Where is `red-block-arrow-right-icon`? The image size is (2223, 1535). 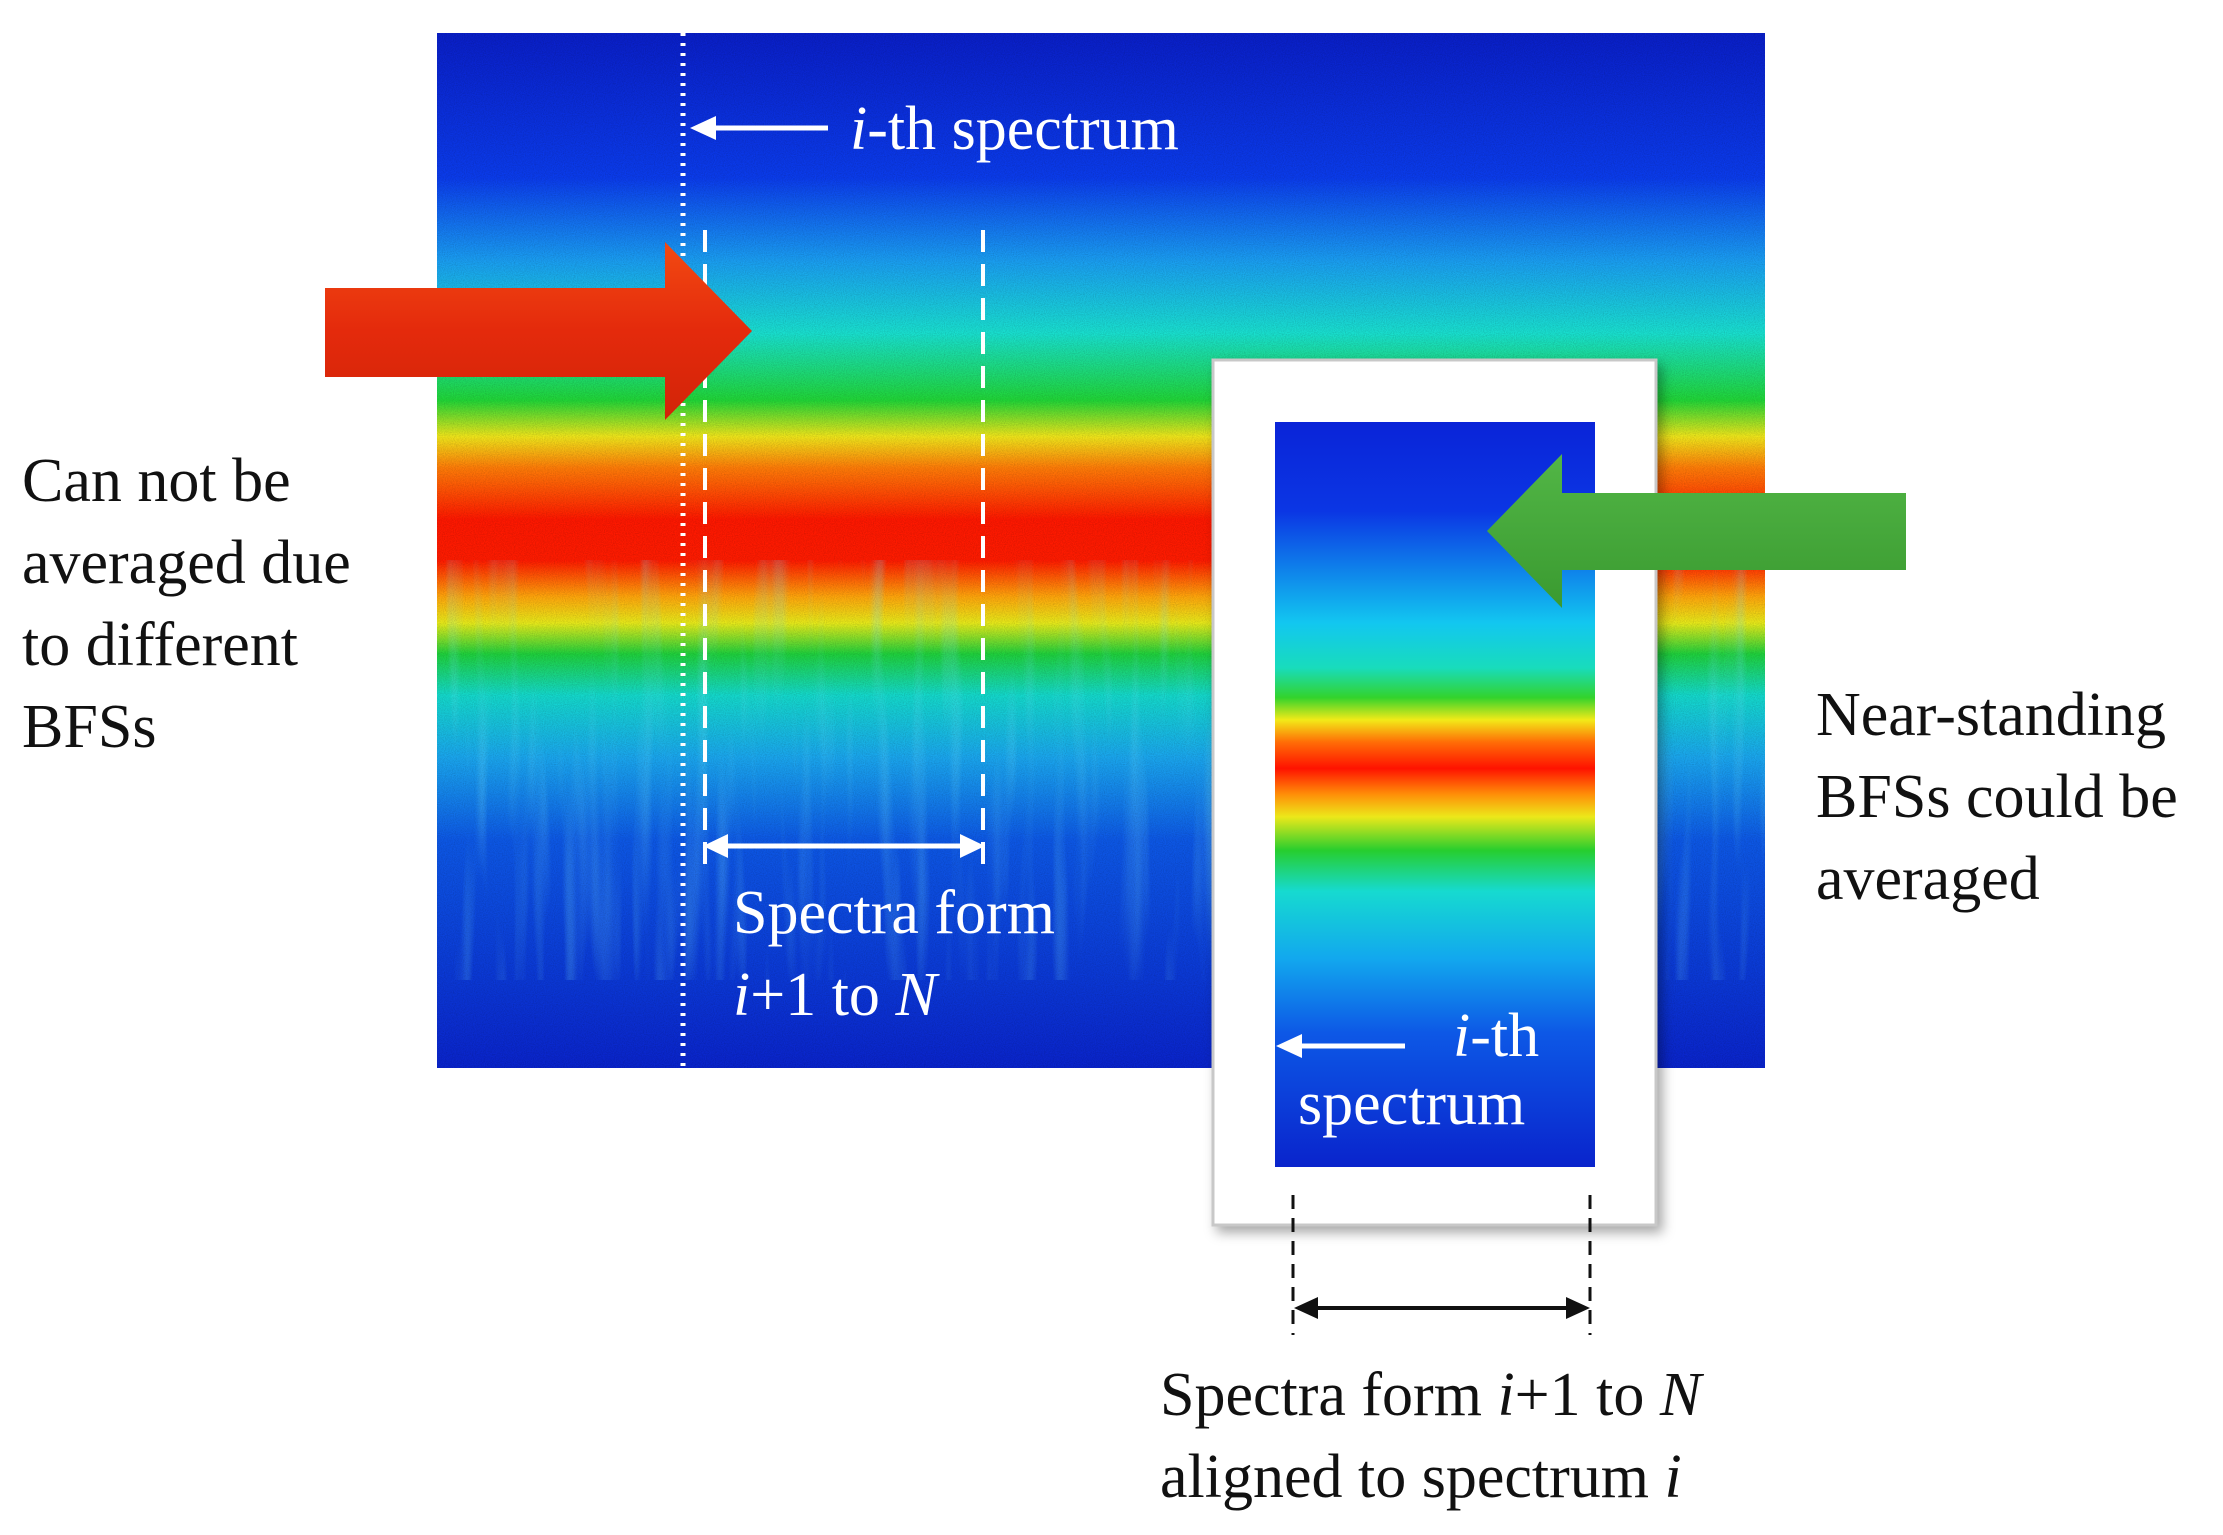
red-block-arrow-right-icon is located at coordinates (538, 331).